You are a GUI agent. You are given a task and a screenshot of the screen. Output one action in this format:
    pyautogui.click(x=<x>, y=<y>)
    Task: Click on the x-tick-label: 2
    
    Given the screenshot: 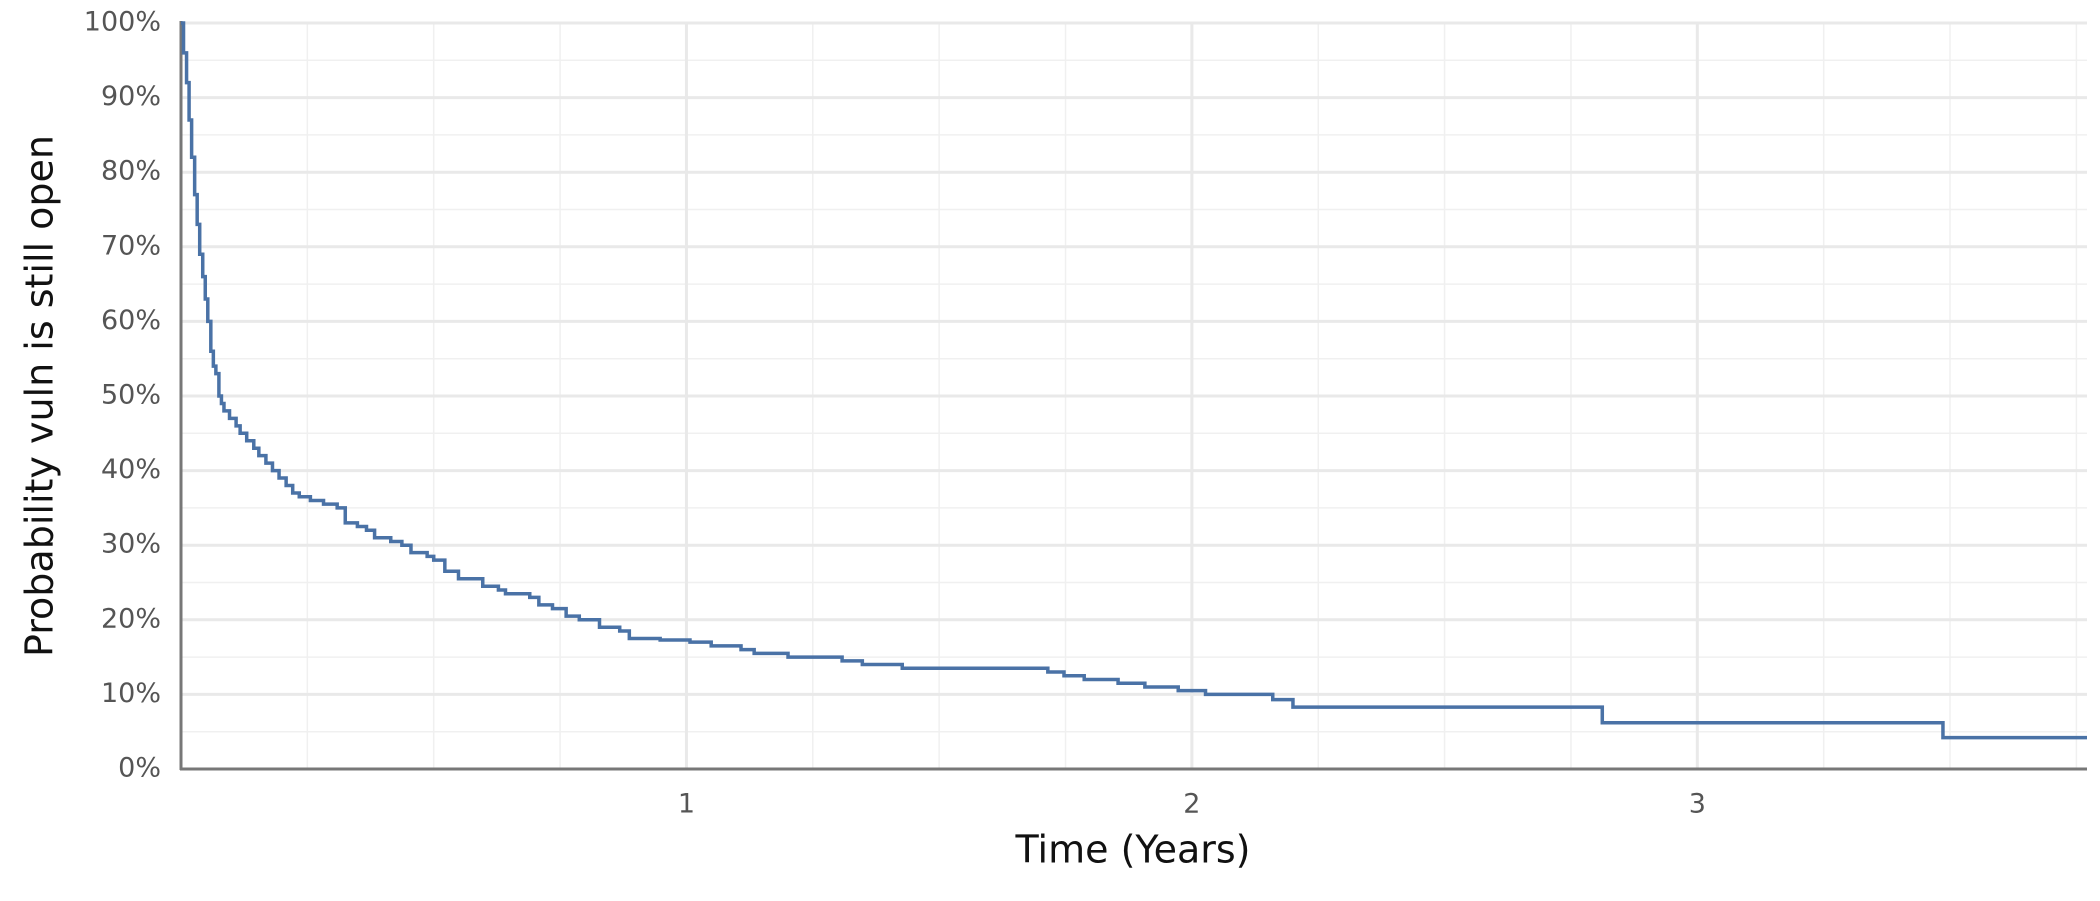 What is the action you would take?
    pyautogui.click(x=1191, y=804)
    